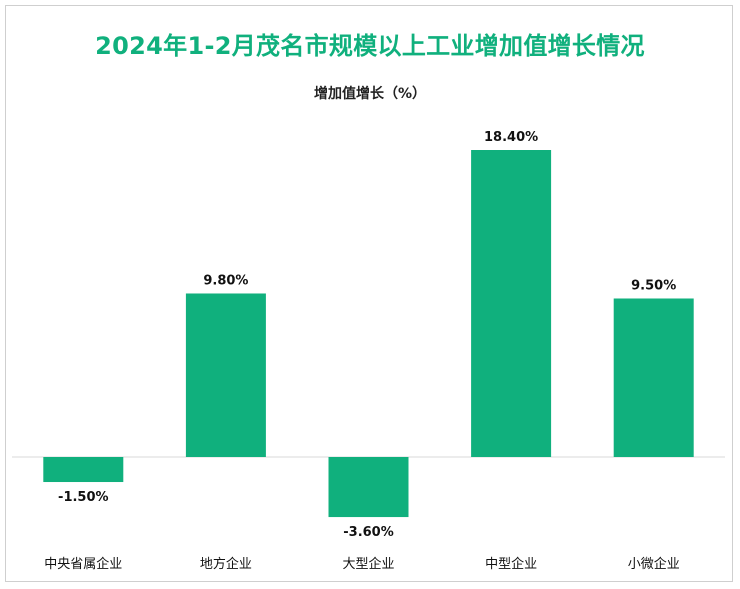 The height and width of the screenshot is (589, 740). I want to click on category-label-5: 小微企业, so click(654, 564).